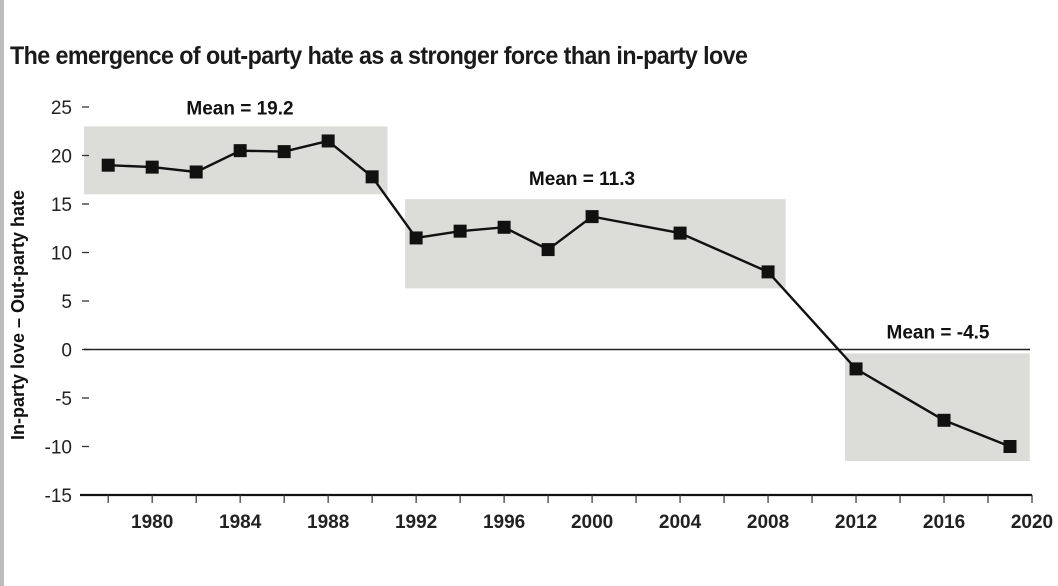  What do you see at coordinates (680, 522) in the screenshot?
I see `x-tick-label: 2004` at bounding box center [680, 522].